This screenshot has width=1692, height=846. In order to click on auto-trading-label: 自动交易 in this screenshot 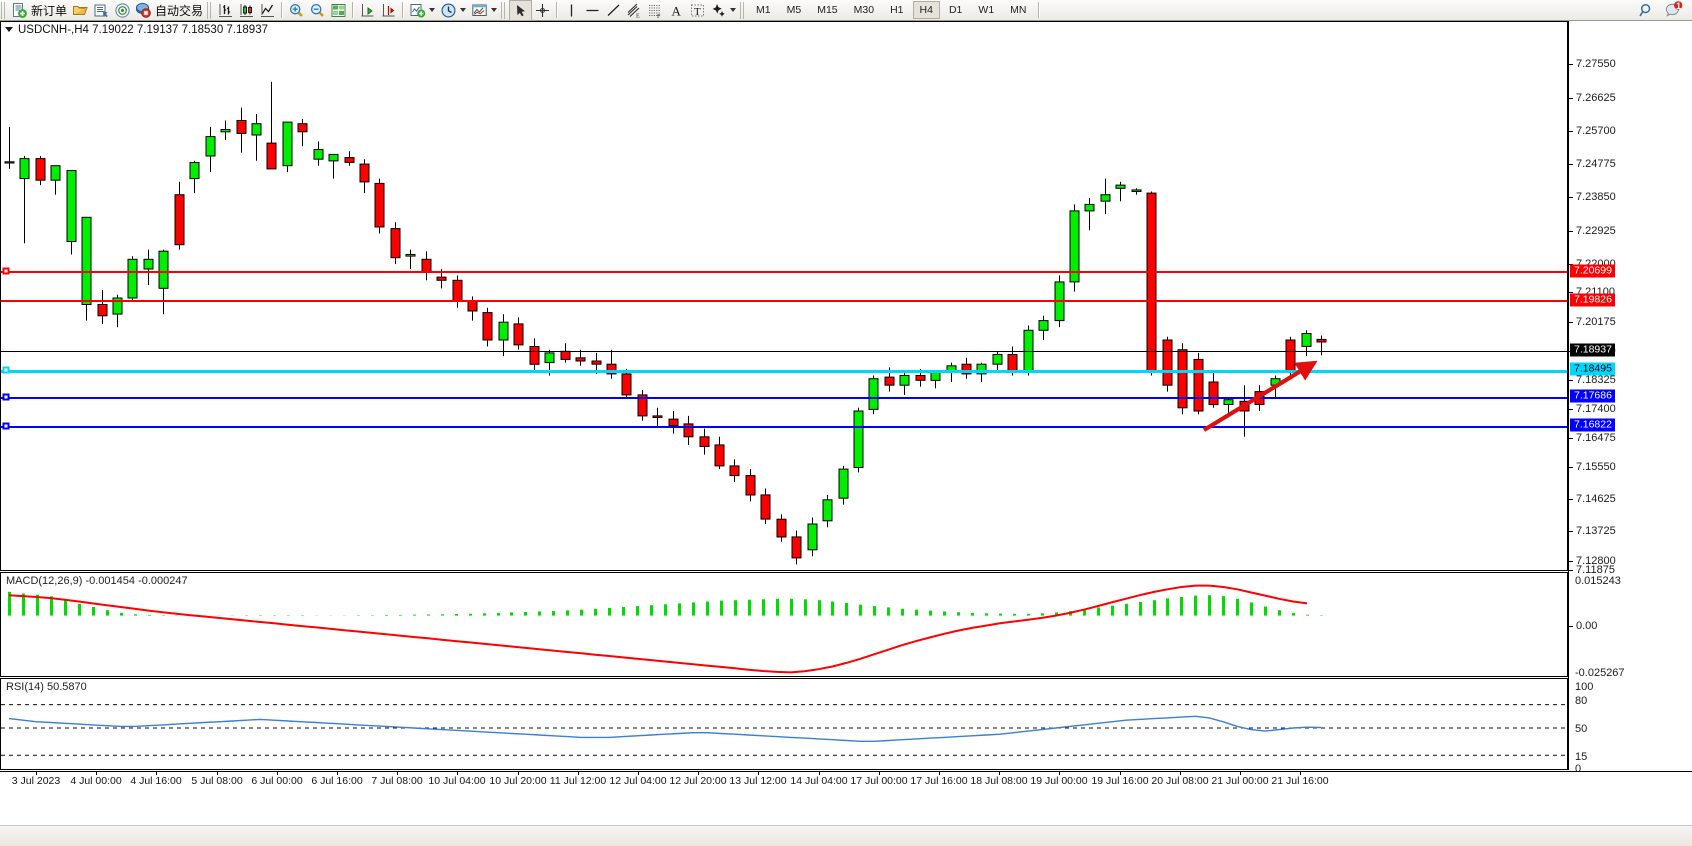, I will do `click(179, 10)`.